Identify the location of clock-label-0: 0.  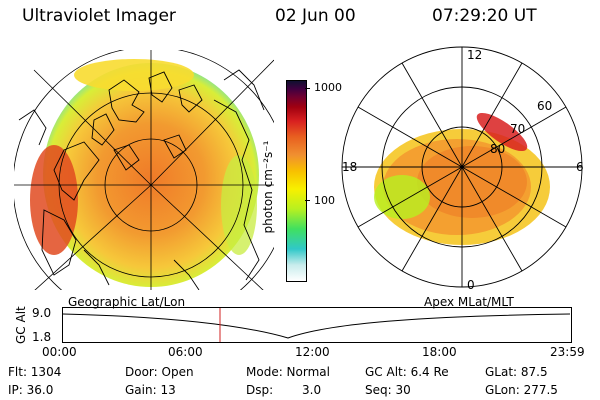
(471, 285).